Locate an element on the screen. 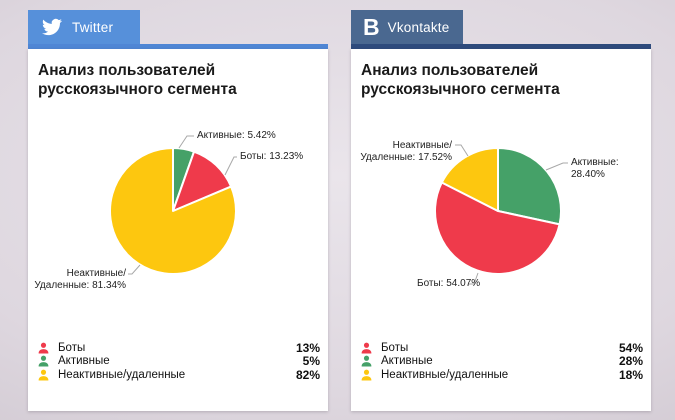 The width and height of the screenshot is (675, 420). vkontakte-tab-label: Vkontakte is located at coordinates (418, 27).